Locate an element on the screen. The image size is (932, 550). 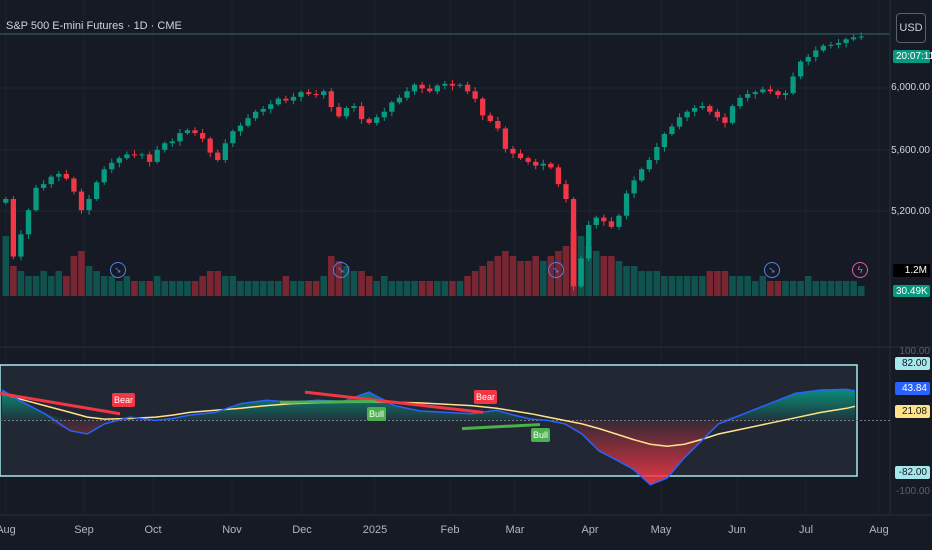
x-tick-label: Dec is located at coordinates (302, 530).